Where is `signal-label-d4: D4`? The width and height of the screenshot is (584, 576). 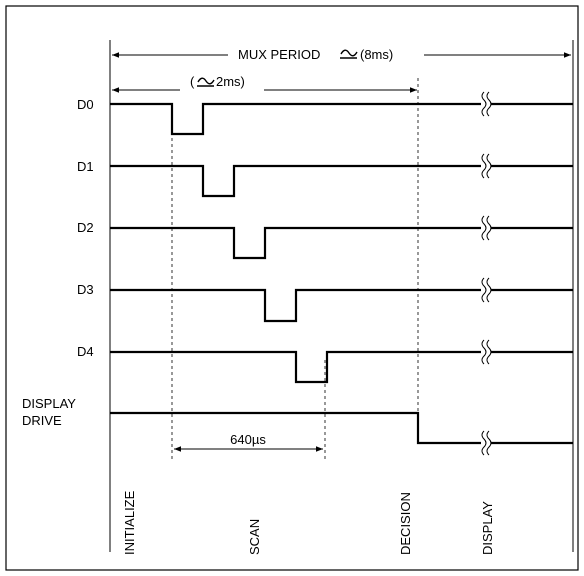 signal-label-d4: D4 is located at coordinates (85, 351).